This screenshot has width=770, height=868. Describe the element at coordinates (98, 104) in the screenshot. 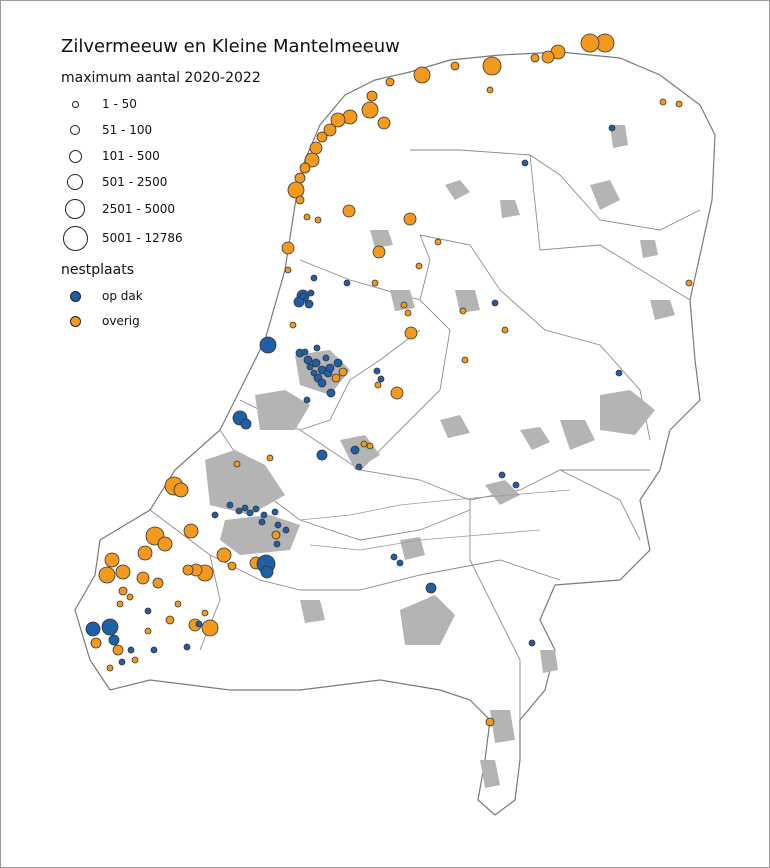

I see `size-legend-item: 1 - 50` at that location.